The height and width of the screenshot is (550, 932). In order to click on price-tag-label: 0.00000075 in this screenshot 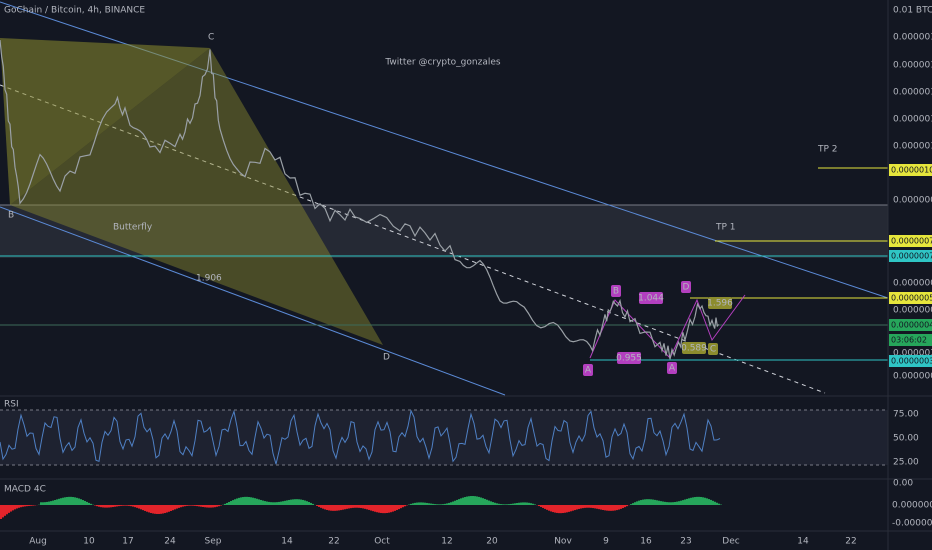, I will do `click(911, 241)`.